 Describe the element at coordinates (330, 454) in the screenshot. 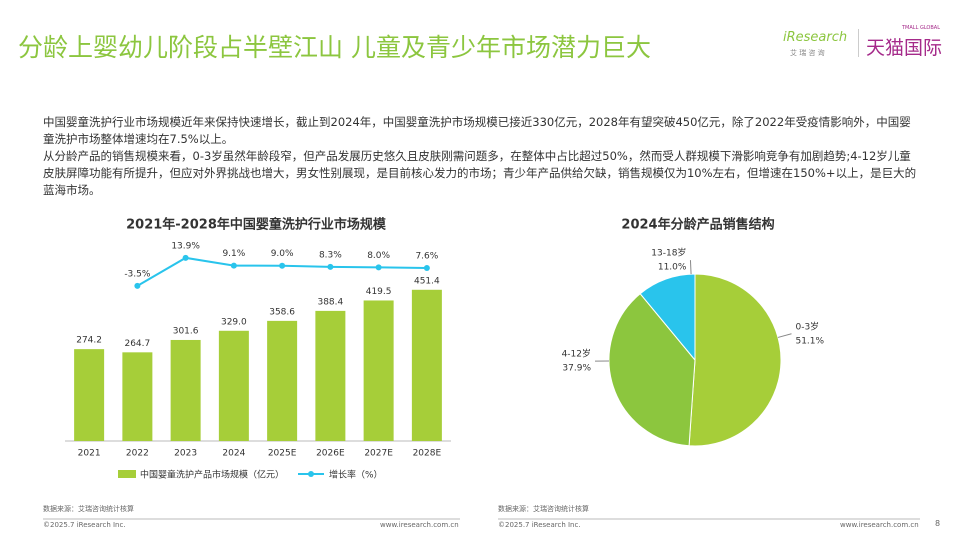

I see `x-tick-label: 2026E` at that location.